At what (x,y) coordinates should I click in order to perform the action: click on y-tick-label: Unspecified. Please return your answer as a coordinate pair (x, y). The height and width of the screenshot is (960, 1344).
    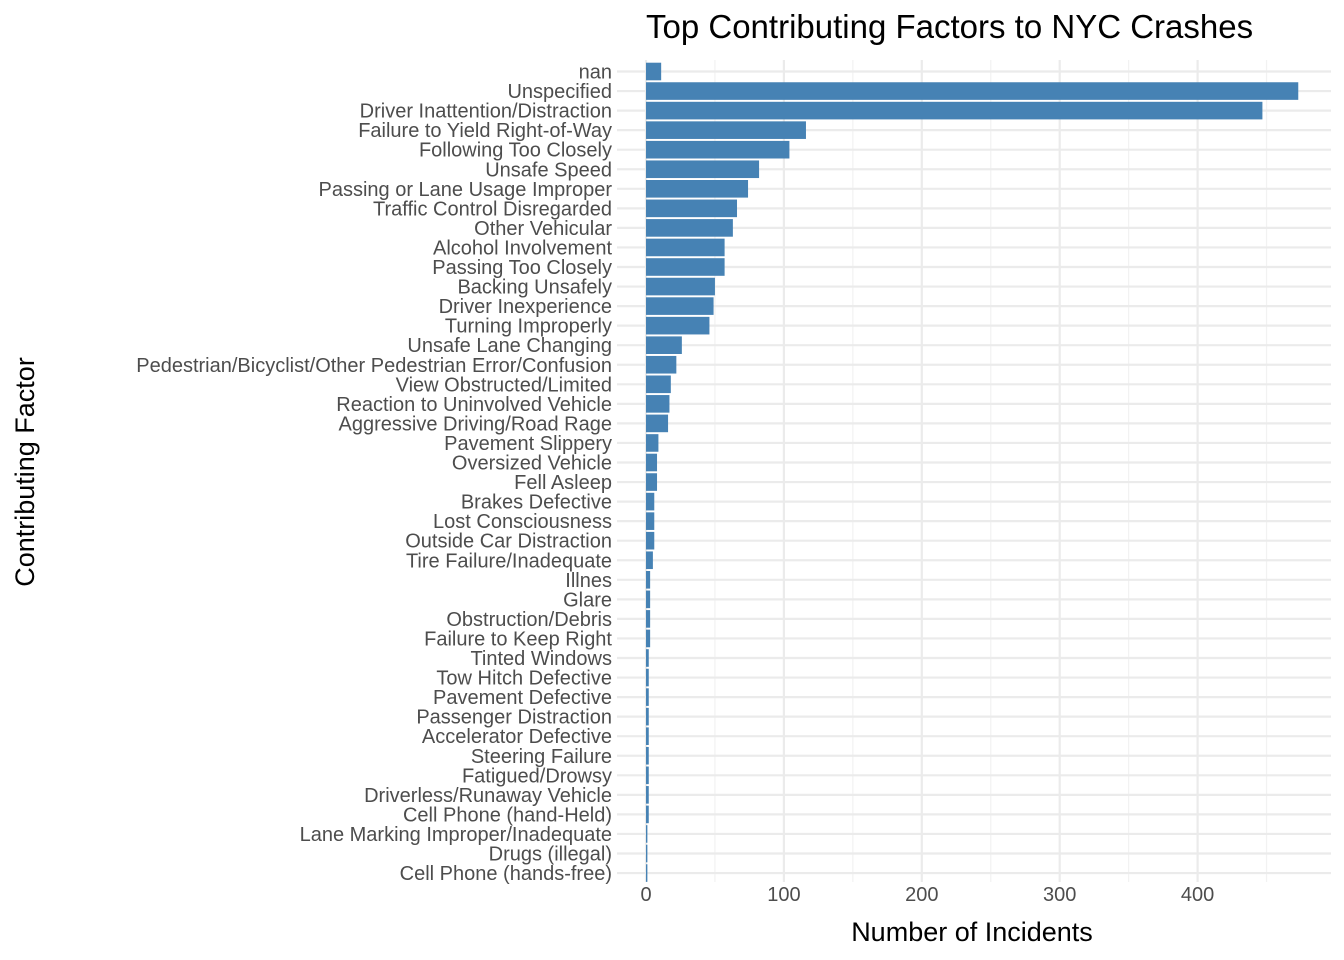
    Looking at the image, I should click on (559, 92).